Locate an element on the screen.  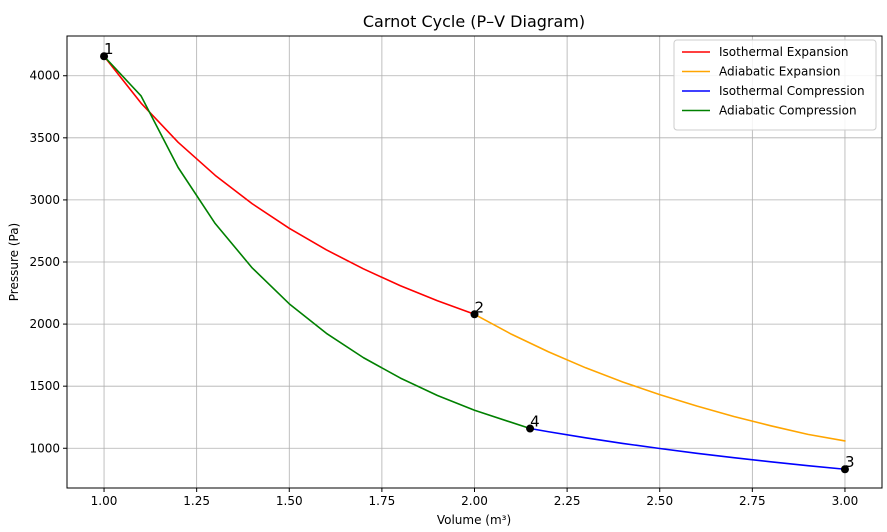
x-axis-title: Volume (m³) is located at coordinates (474, 520).